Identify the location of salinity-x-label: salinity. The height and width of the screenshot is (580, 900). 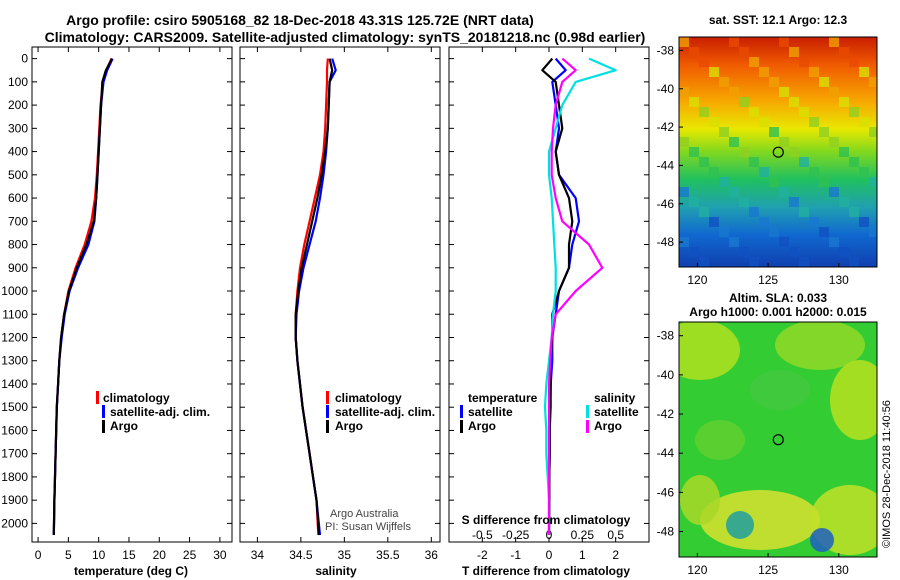
(336, 571).